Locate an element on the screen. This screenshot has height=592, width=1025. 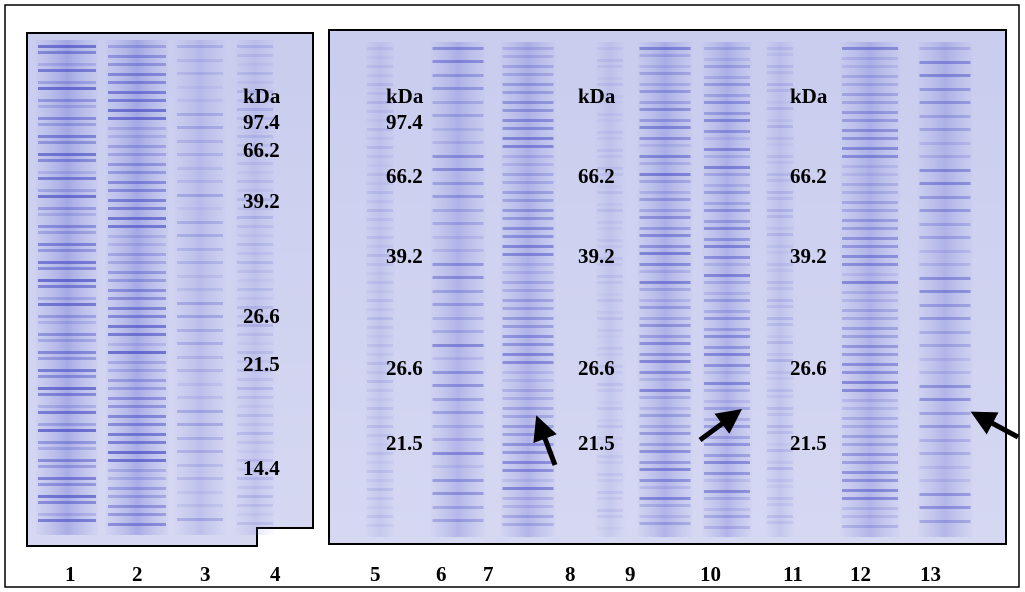
lane-number: 12 is located at coordinates (860, 574).